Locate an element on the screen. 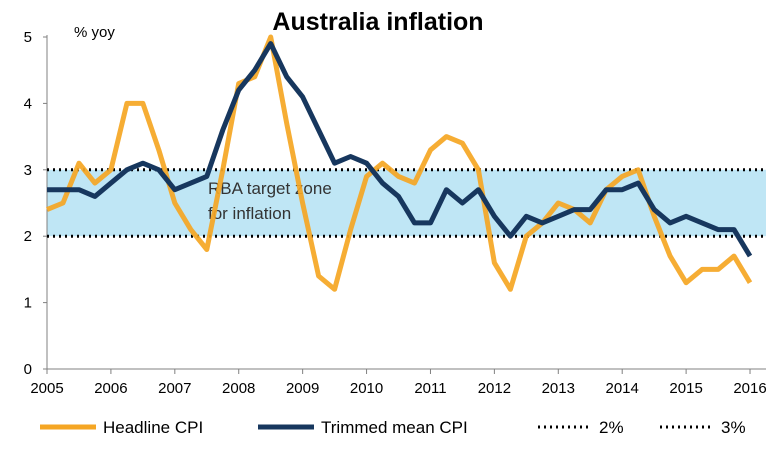  x-tick-label: 2006 is located at coordinates (110, 388).